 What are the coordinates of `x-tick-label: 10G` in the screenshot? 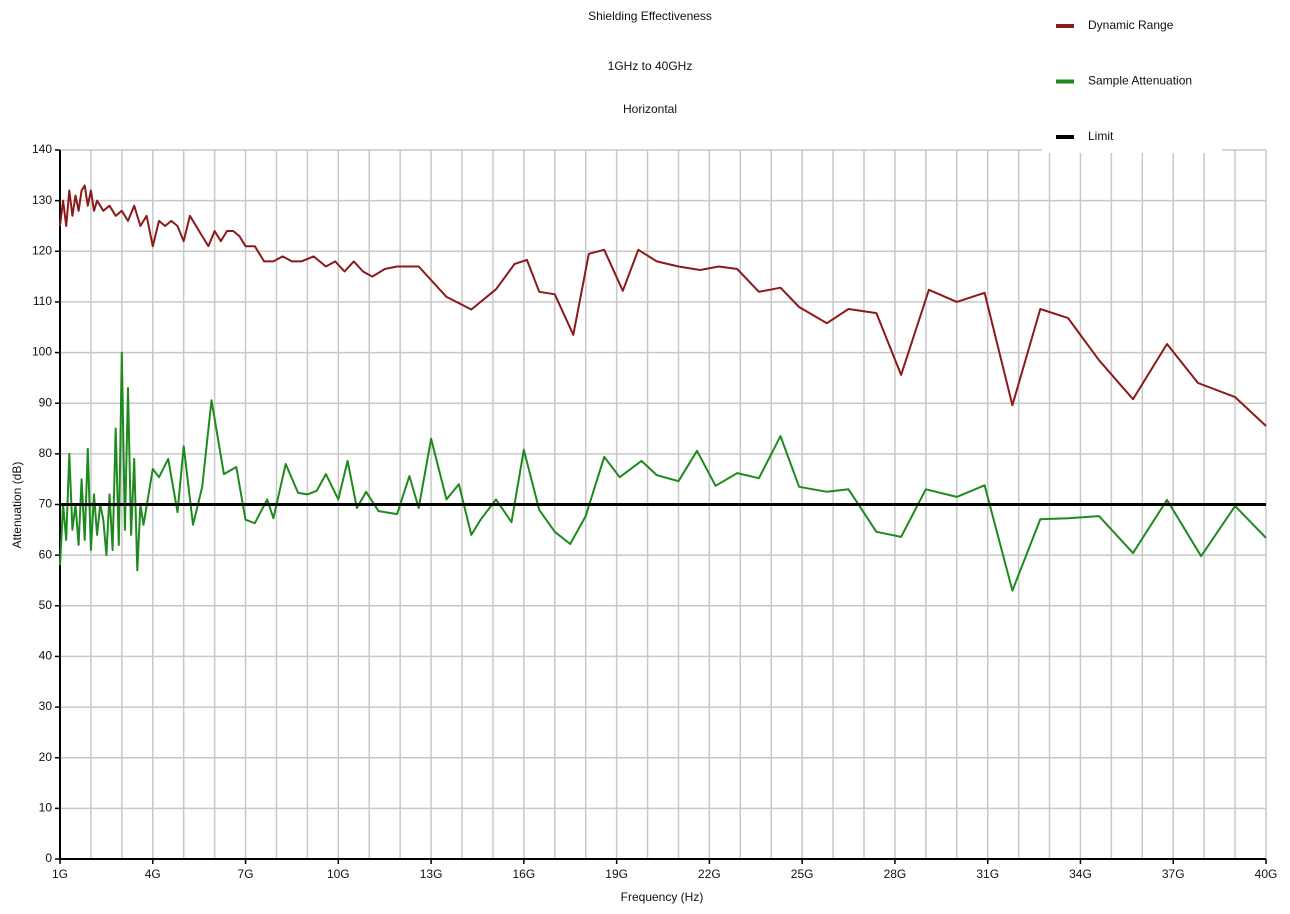 It's located at (338, 874).